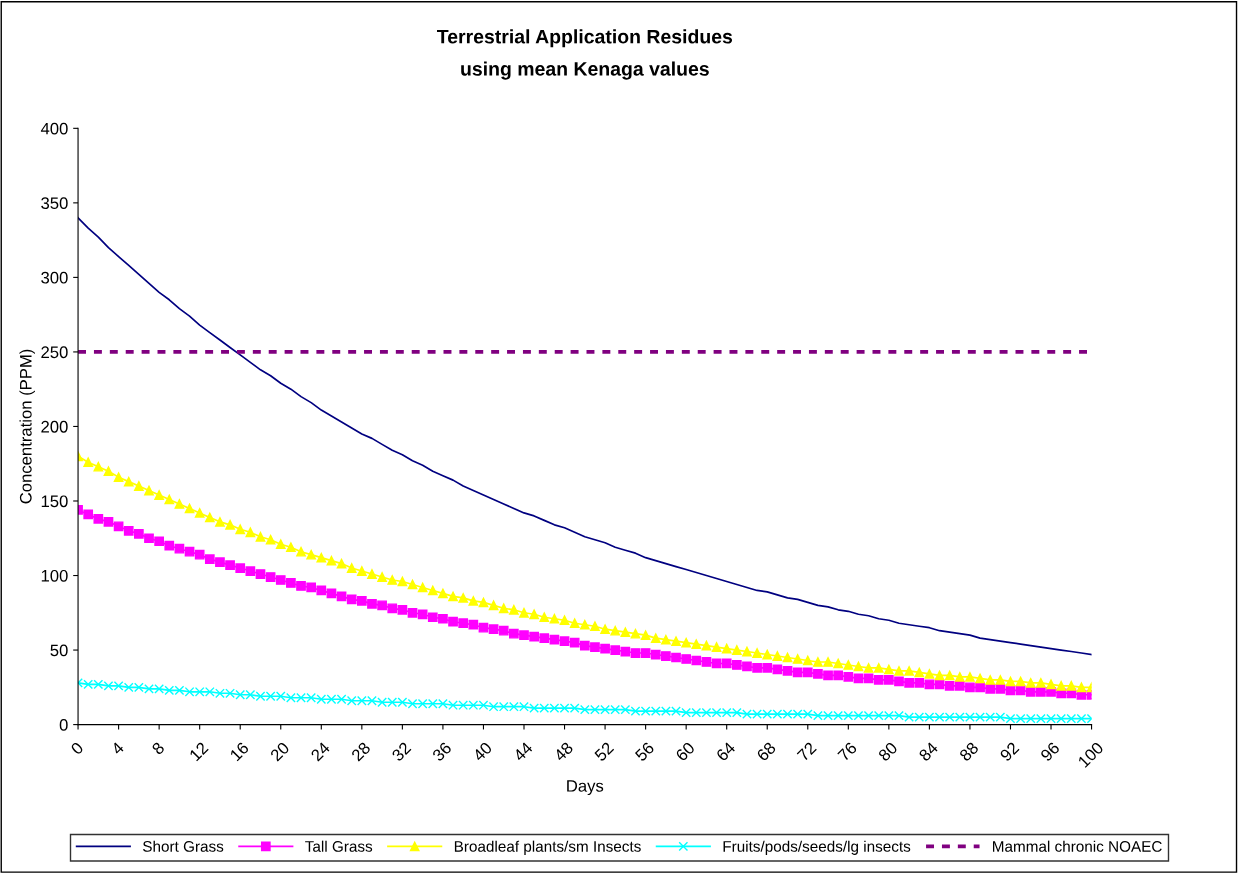 Image resolution: width=1239 pixels, height=873 pixels. Describe the element at coordinates (54, 575) in the screenshot. I see `y-tick-label: 100` at that location.